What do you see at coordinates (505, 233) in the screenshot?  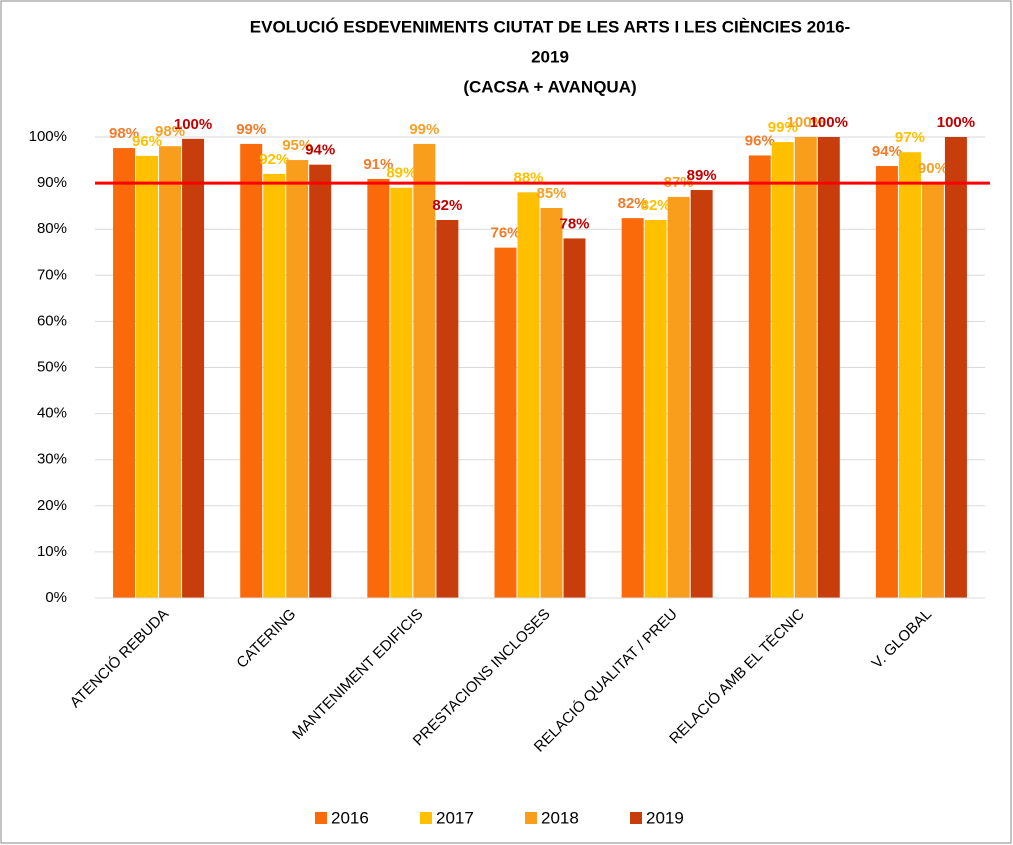 I see `value-label: 76%` at bounding box center [505, 233].